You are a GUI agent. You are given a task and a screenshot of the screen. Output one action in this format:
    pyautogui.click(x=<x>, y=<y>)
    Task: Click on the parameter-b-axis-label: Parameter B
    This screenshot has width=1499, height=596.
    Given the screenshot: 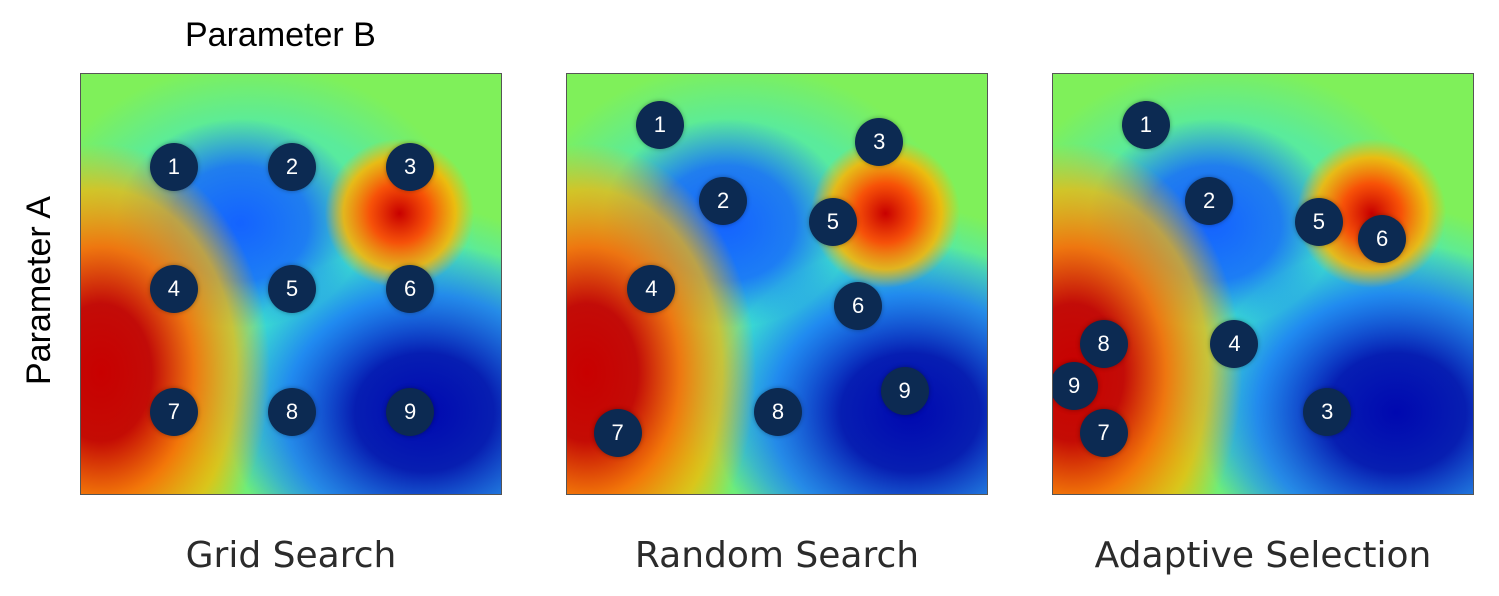 What is the action you would take?
    pyautogui.click(x=280, y=35)
    